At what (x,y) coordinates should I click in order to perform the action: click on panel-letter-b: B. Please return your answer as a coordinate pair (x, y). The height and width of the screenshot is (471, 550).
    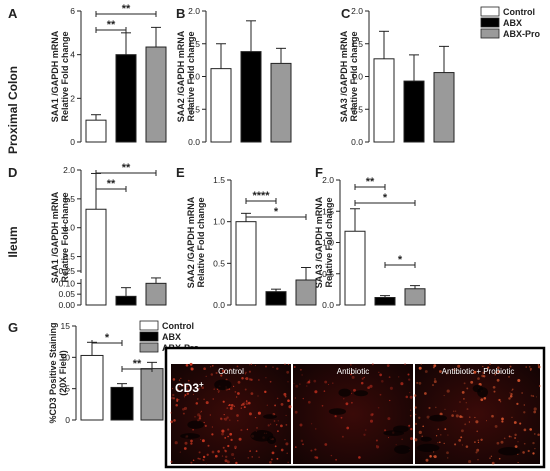
    Looking at the image, I should click on (180, 13).